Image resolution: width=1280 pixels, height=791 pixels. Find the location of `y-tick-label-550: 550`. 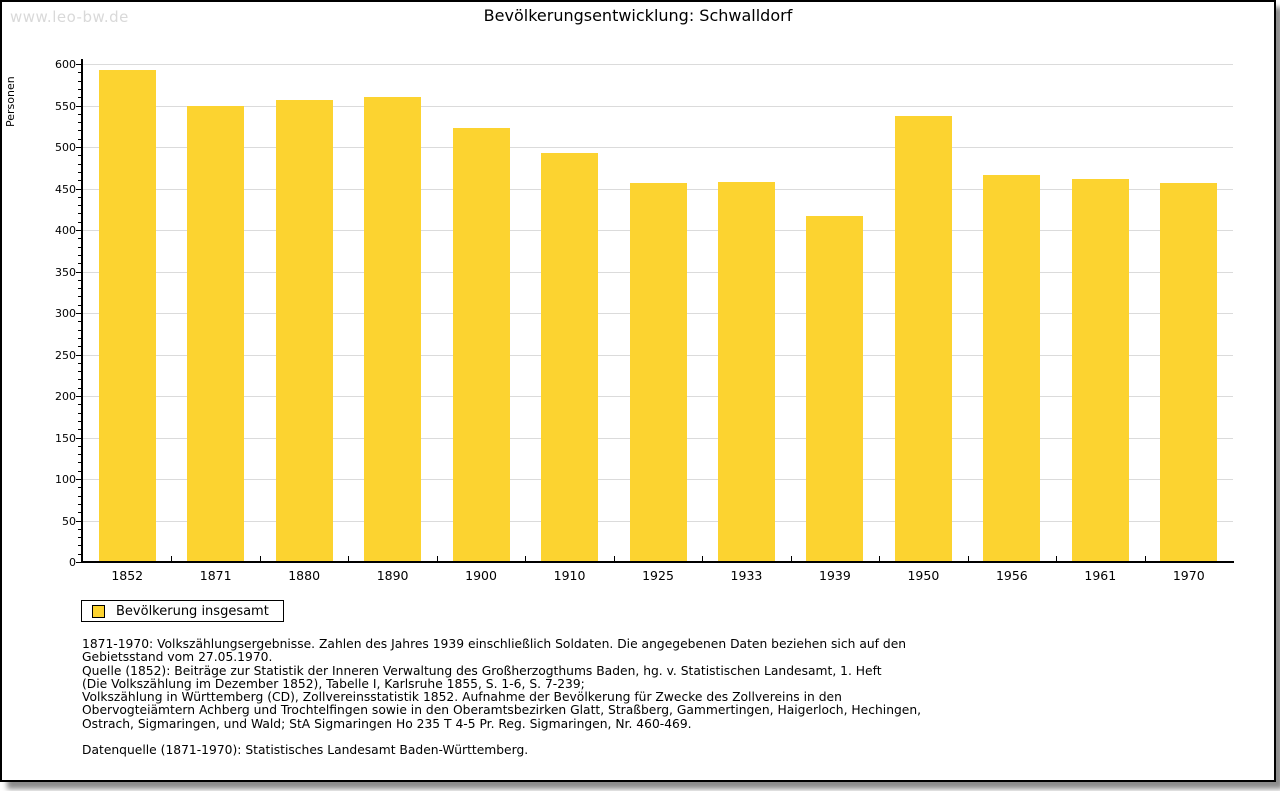

y-tick-label-550: 550 is located at coordinates (65, 106).